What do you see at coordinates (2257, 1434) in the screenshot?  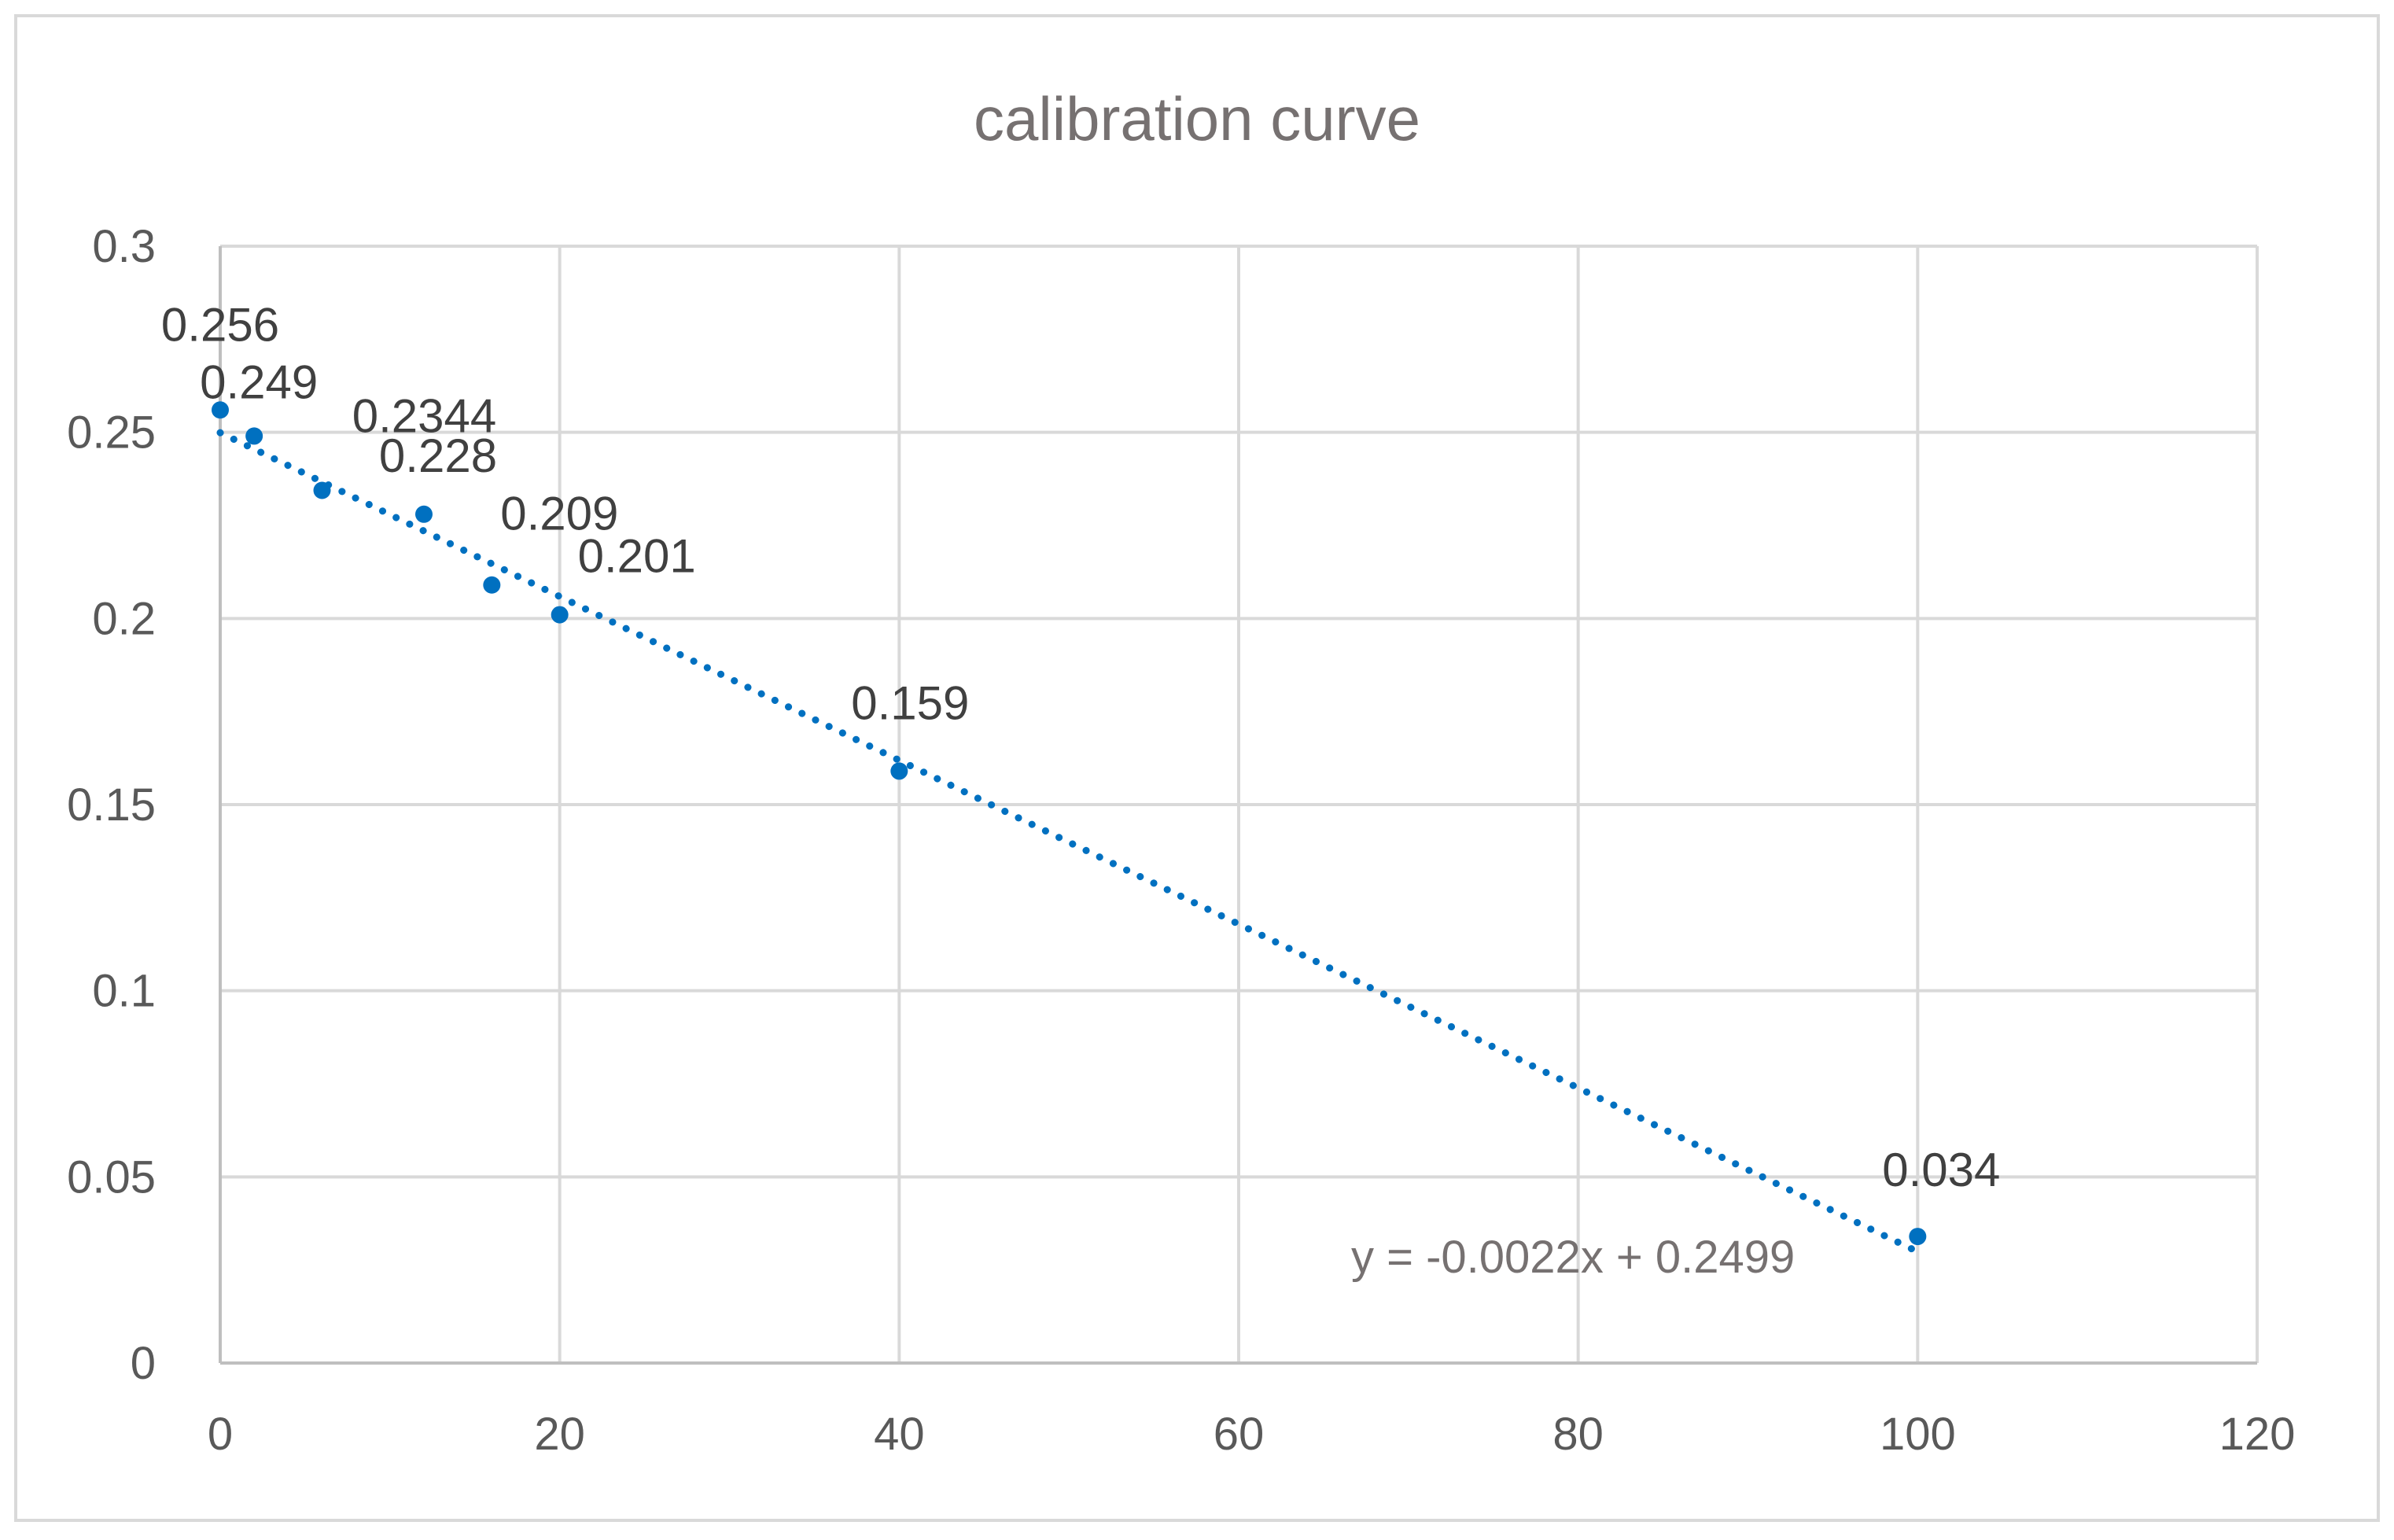 I see `x-tick-label: 120` at bounding box center [2257, 1434].